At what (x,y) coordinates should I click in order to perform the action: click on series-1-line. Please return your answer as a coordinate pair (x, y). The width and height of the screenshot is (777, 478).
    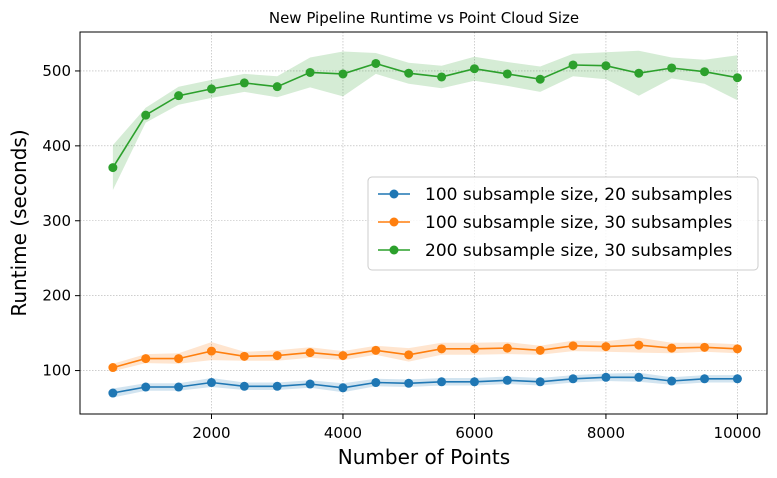
    Looking at the image, I should click on (425, 385).